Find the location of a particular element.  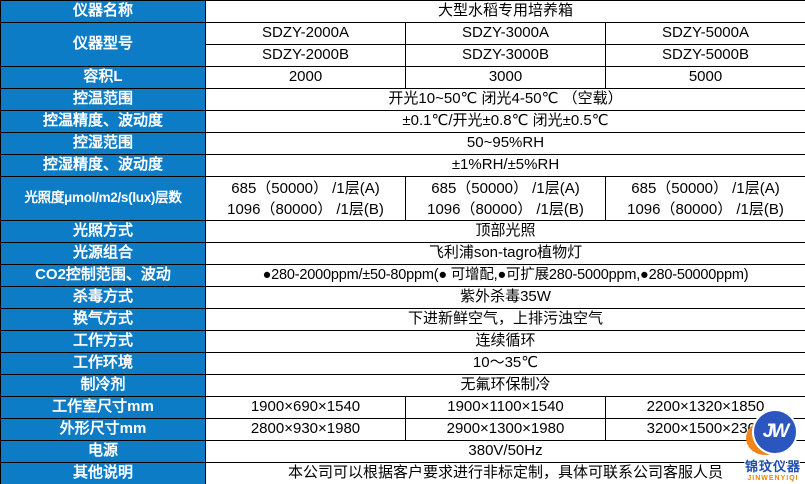

value-work-environment: 10～35℃ is located at coordinates (505, 363).